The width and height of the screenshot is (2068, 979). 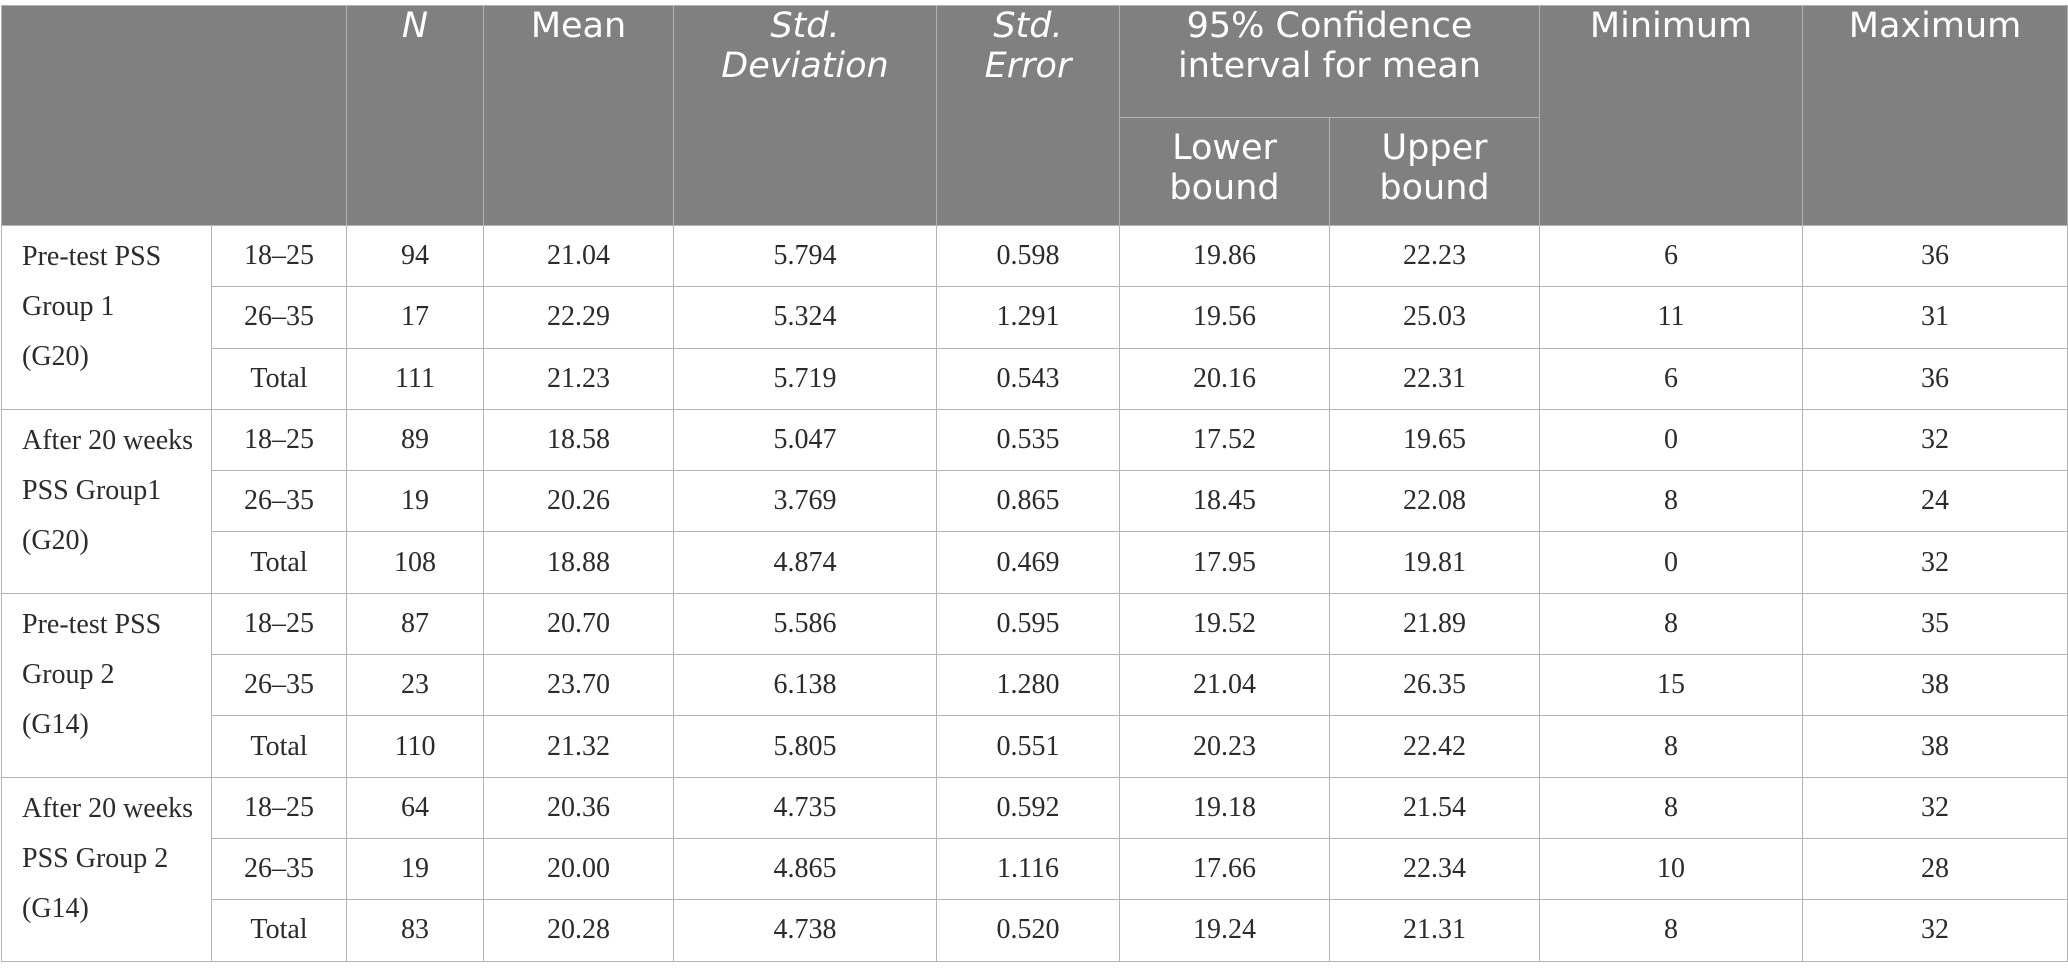 What do you see at coordinates (1224, 501) in the screenshot?
I see `lower-bound-cell: 18.45` at bounding box center [1224, 501].